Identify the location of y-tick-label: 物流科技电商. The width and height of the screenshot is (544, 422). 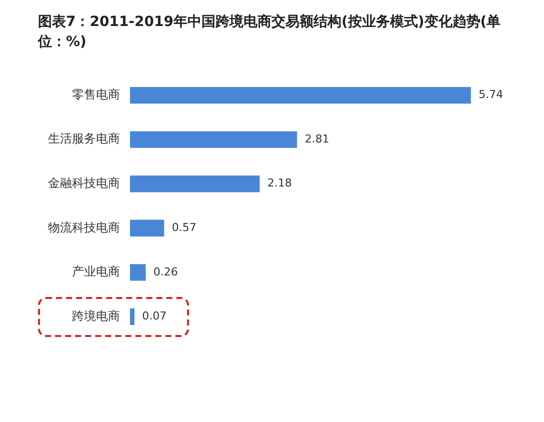
(84, 227).